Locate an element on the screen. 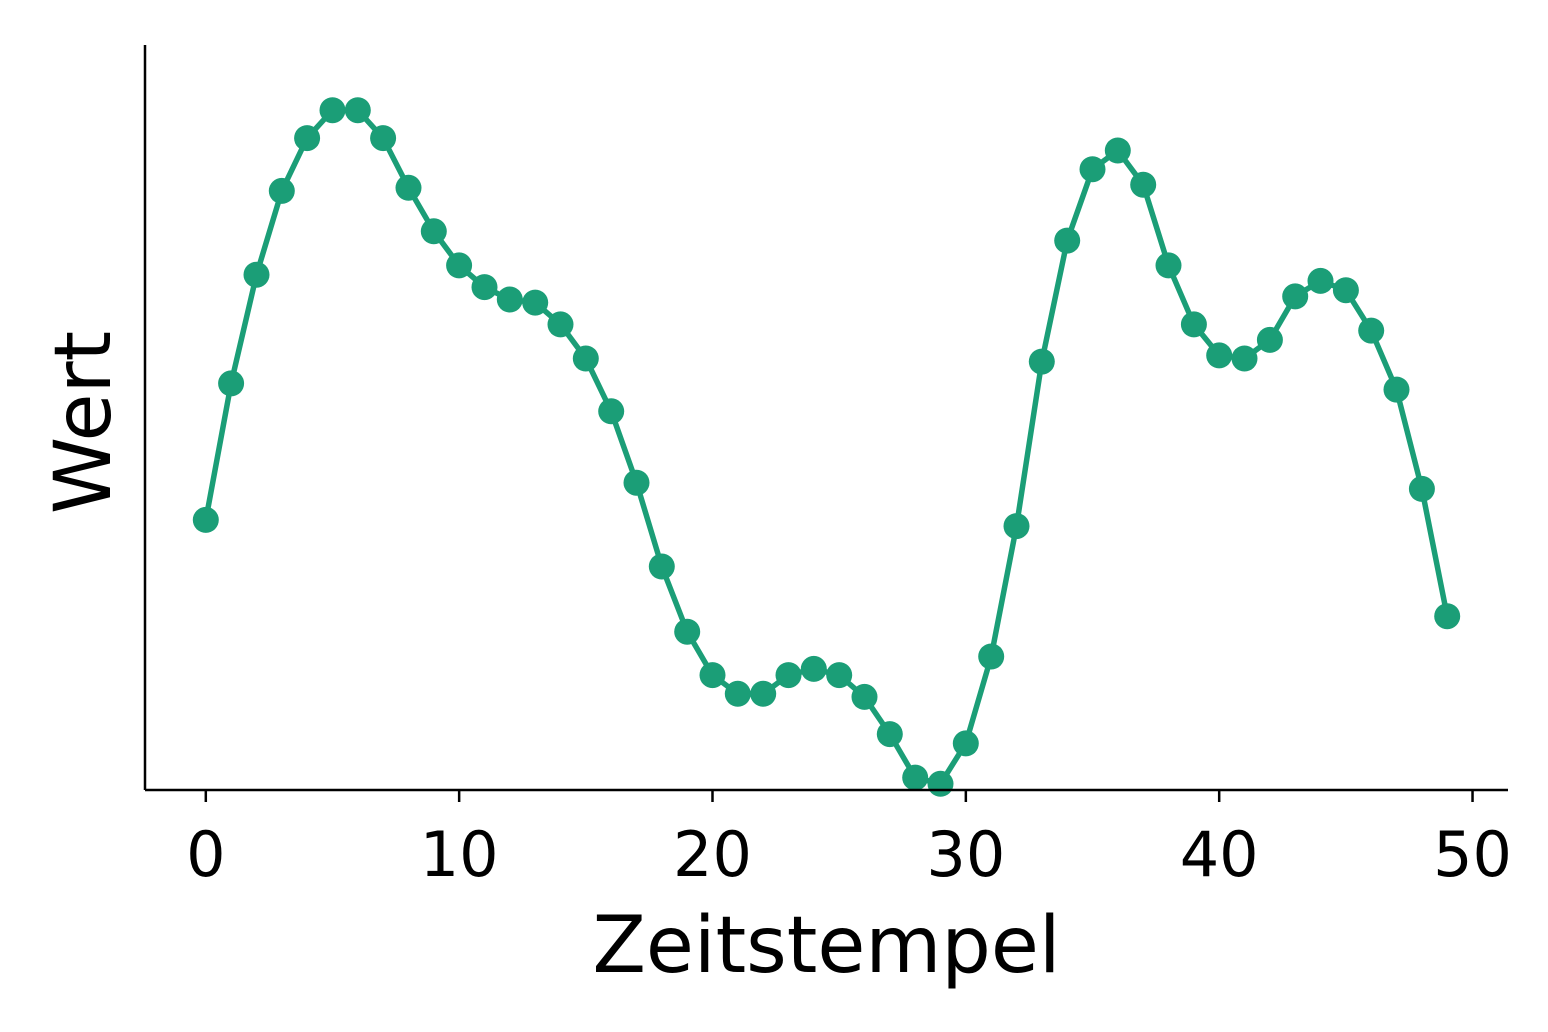  x-tick-label: 50 is located at coordinates (1472, 854).